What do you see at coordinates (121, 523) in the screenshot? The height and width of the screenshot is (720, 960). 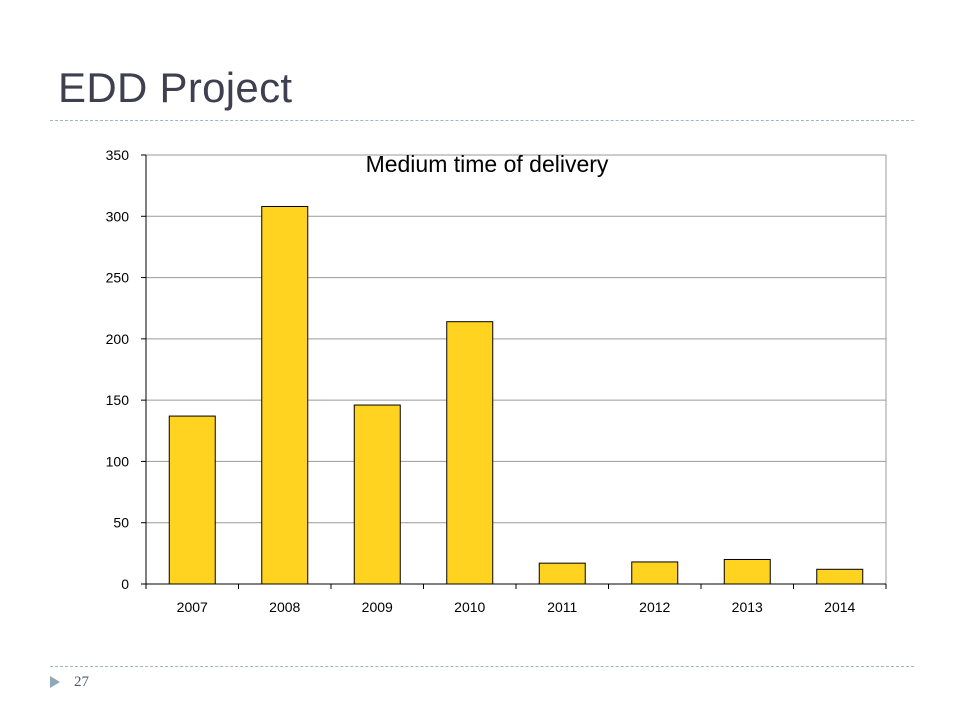 I see `y-tick-label: 50` at bounding box center [121, 523].